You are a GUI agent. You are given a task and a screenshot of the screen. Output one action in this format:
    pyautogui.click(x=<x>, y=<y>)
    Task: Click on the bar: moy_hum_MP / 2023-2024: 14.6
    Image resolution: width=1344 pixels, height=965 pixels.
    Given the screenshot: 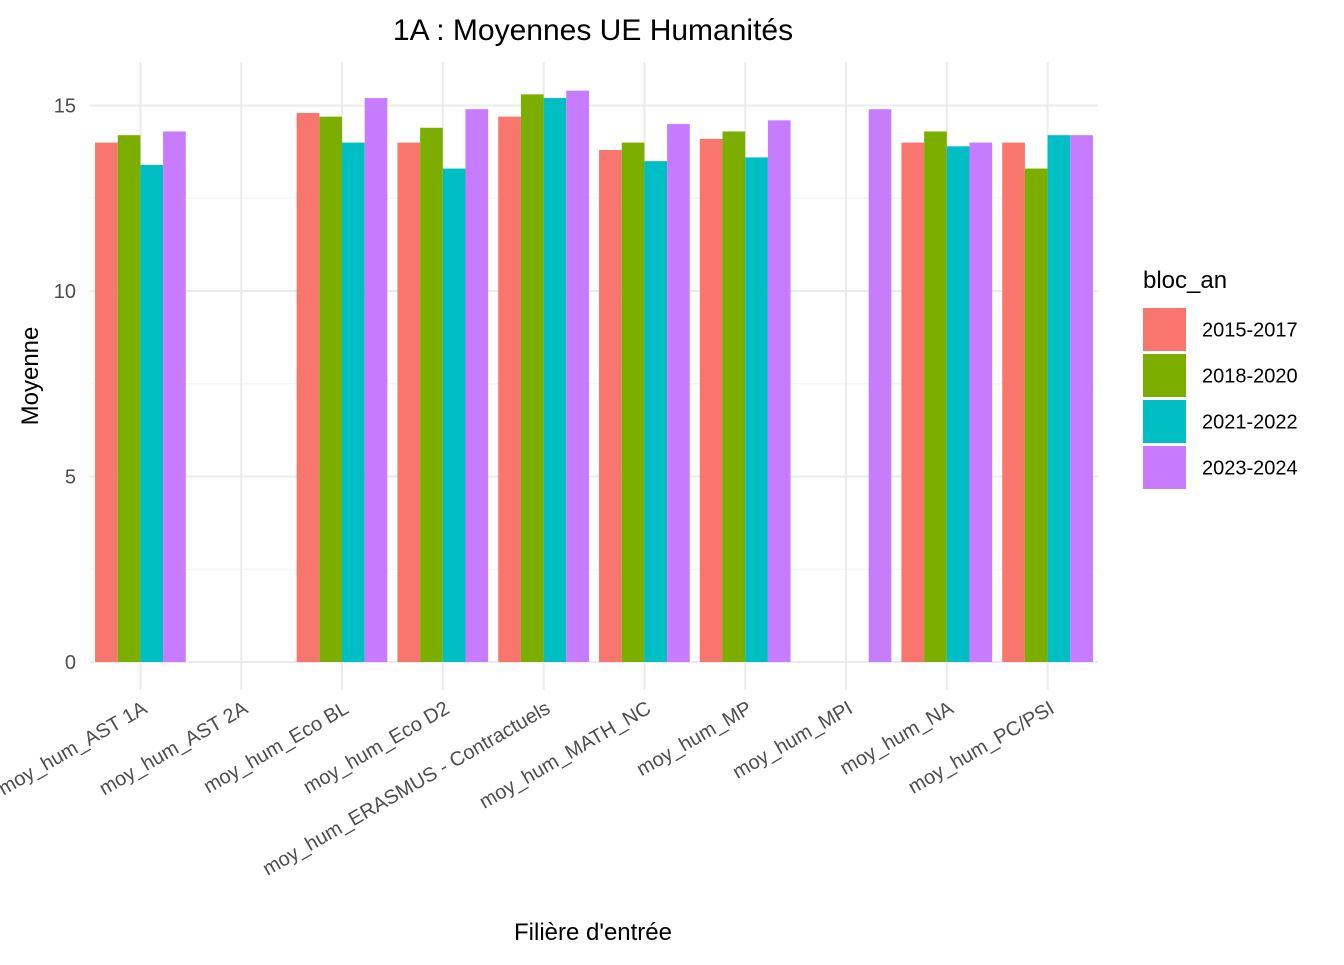 What is the action you would take?
    pyautogui.click(x=779, y=391)
    